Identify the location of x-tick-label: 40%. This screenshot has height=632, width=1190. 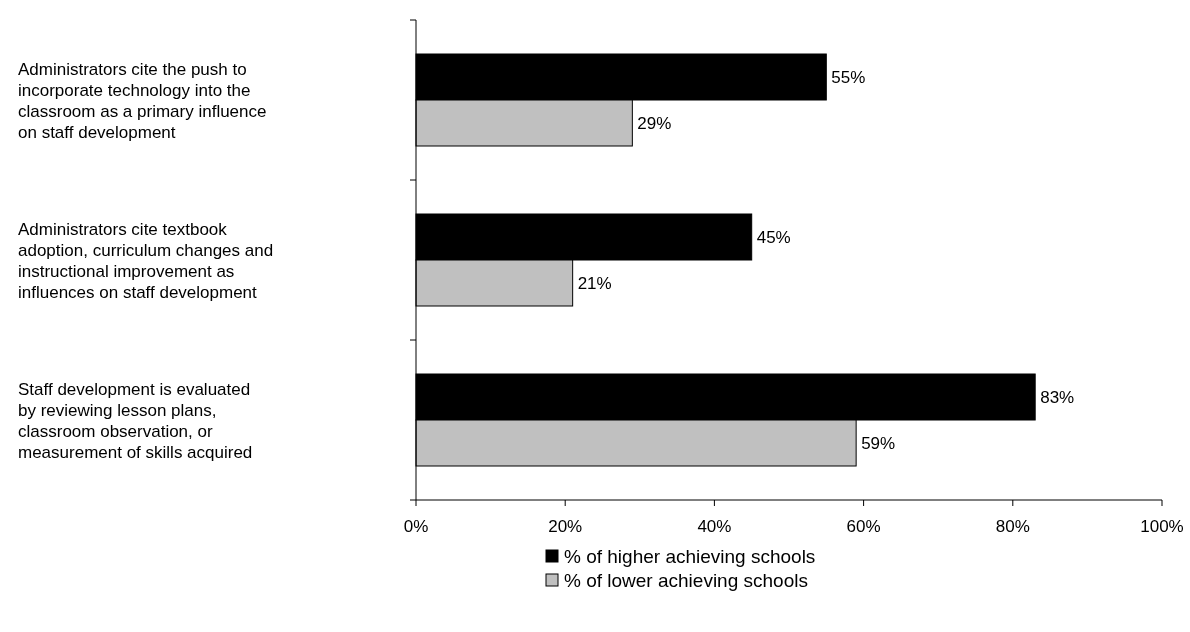
(714, 526).